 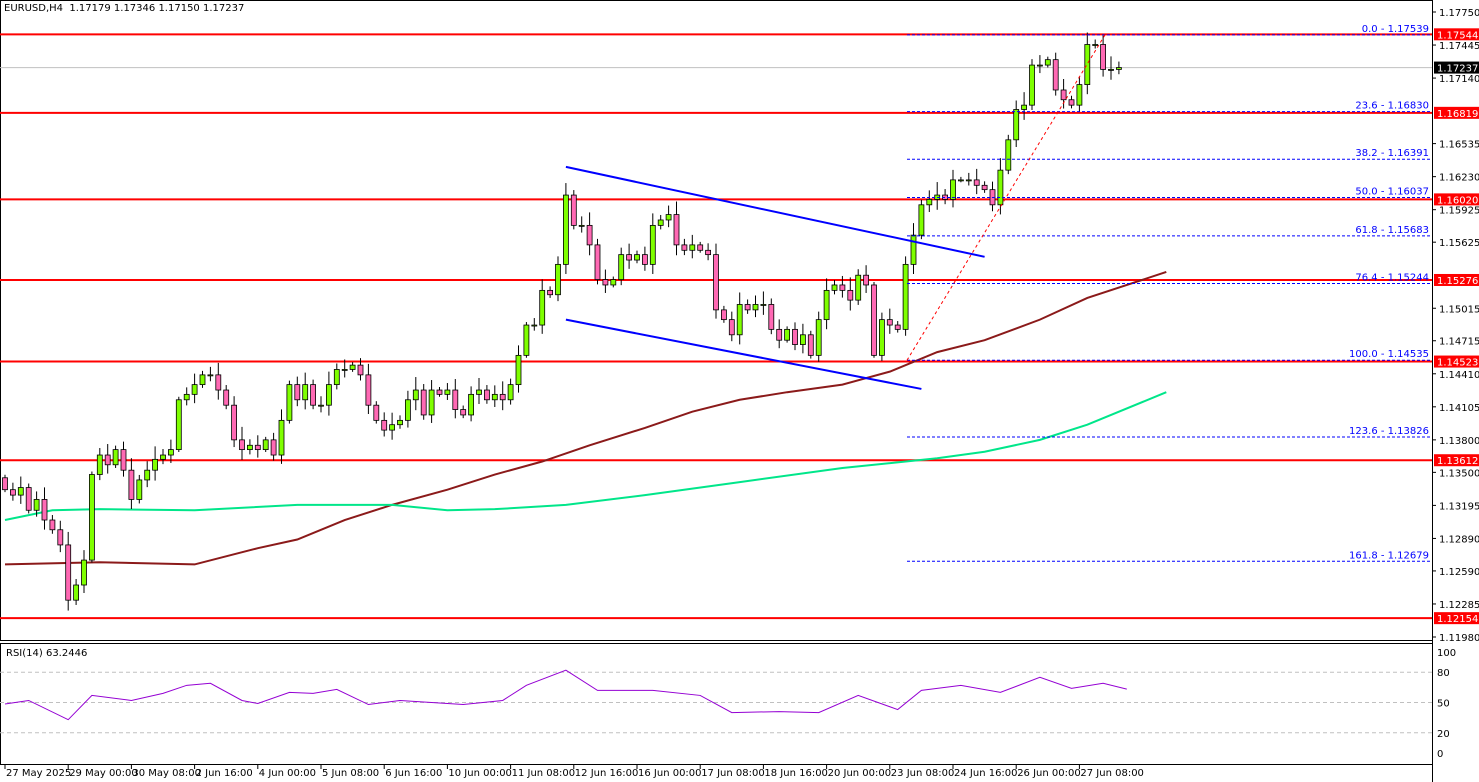 What do you see at coordinates (1459, 473) in the screenshot?
I see `price-tick-label: 1.13500` at bounding box center [1459, 473].